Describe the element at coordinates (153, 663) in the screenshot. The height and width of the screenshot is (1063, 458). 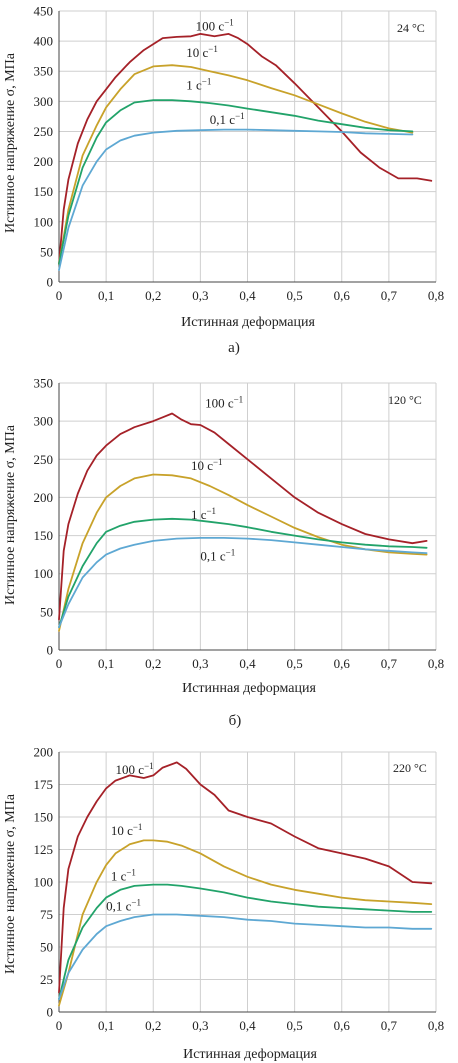
I see `chart-120c-x-tick-label: 0,2` at that location.